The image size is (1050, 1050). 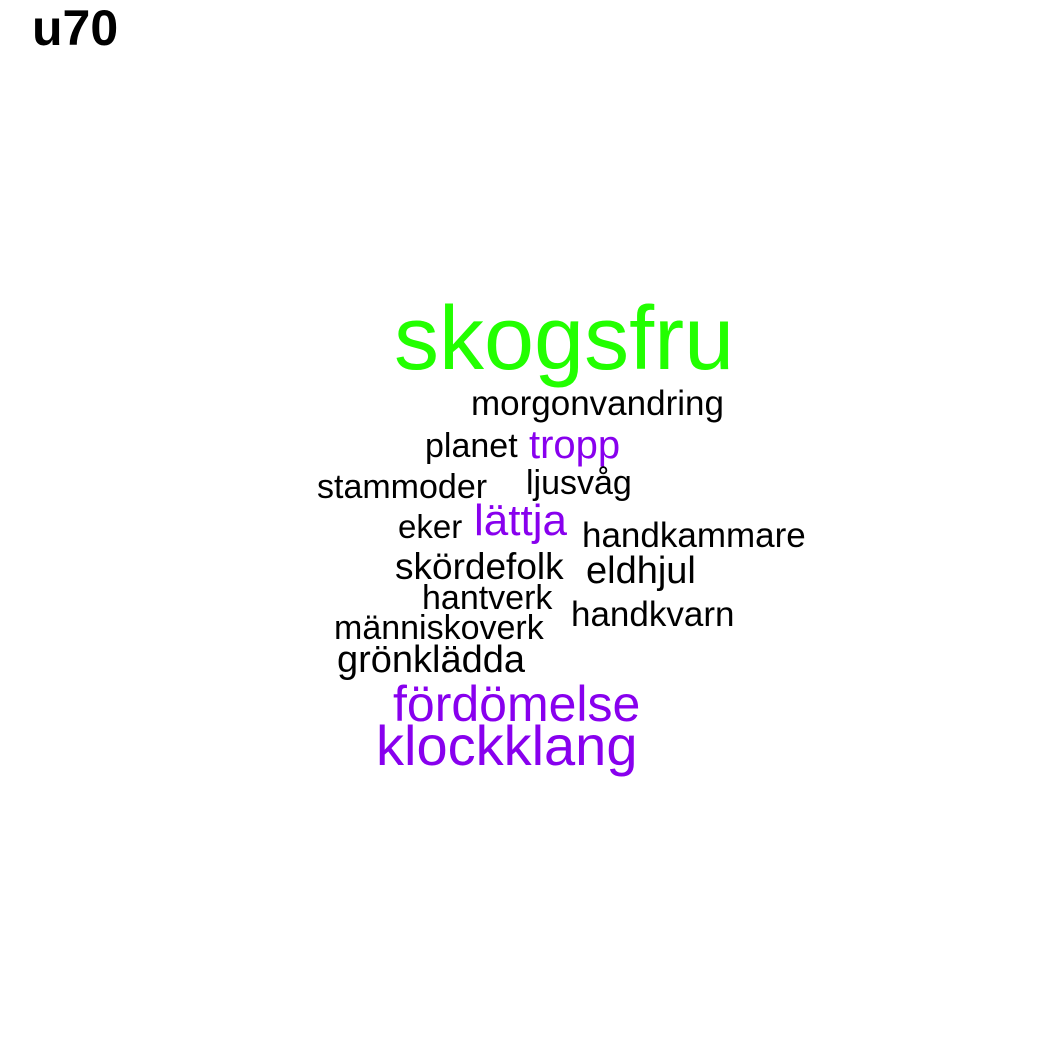 I want to click on word-handkammare: handkammare, so click(x=694, y=535).